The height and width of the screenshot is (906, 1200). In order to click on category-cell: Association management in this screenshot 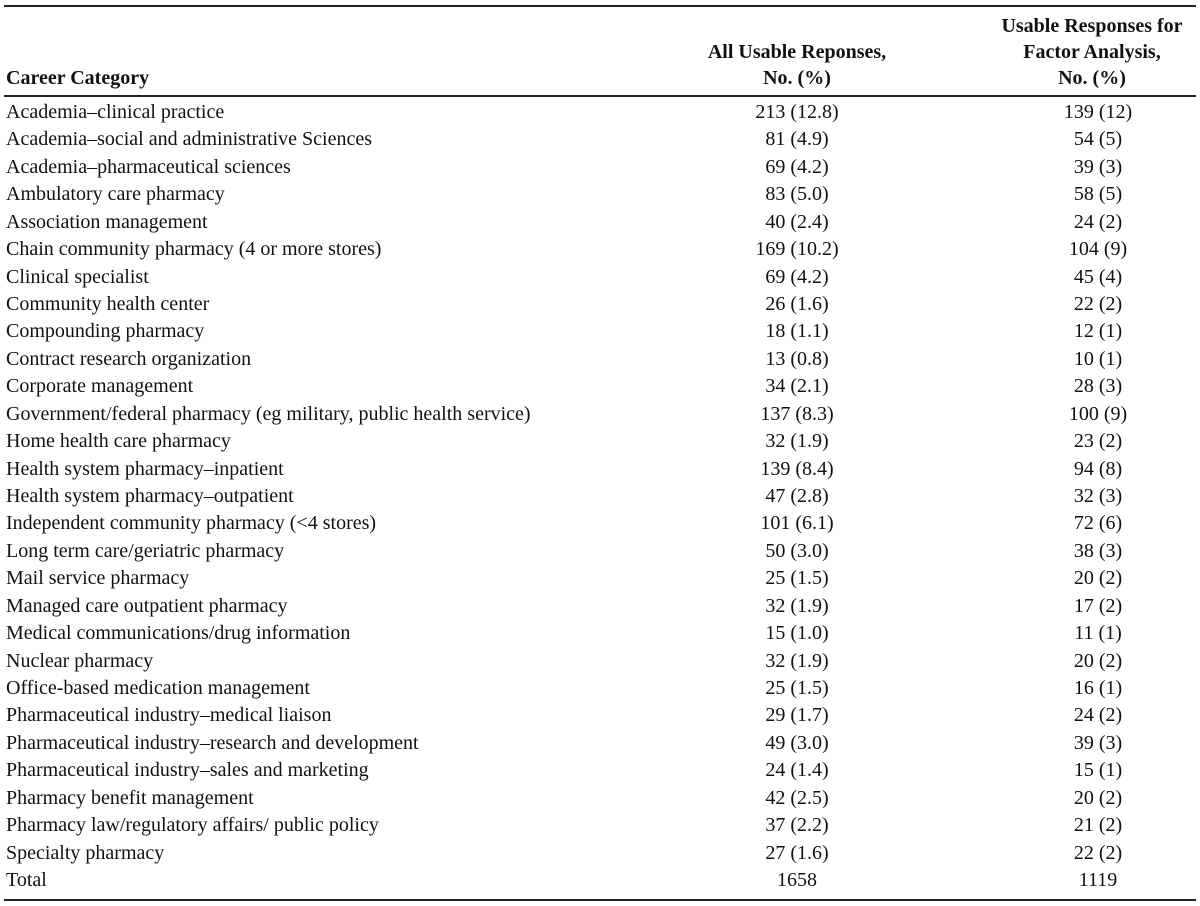, I will do `click(107, 221)`.